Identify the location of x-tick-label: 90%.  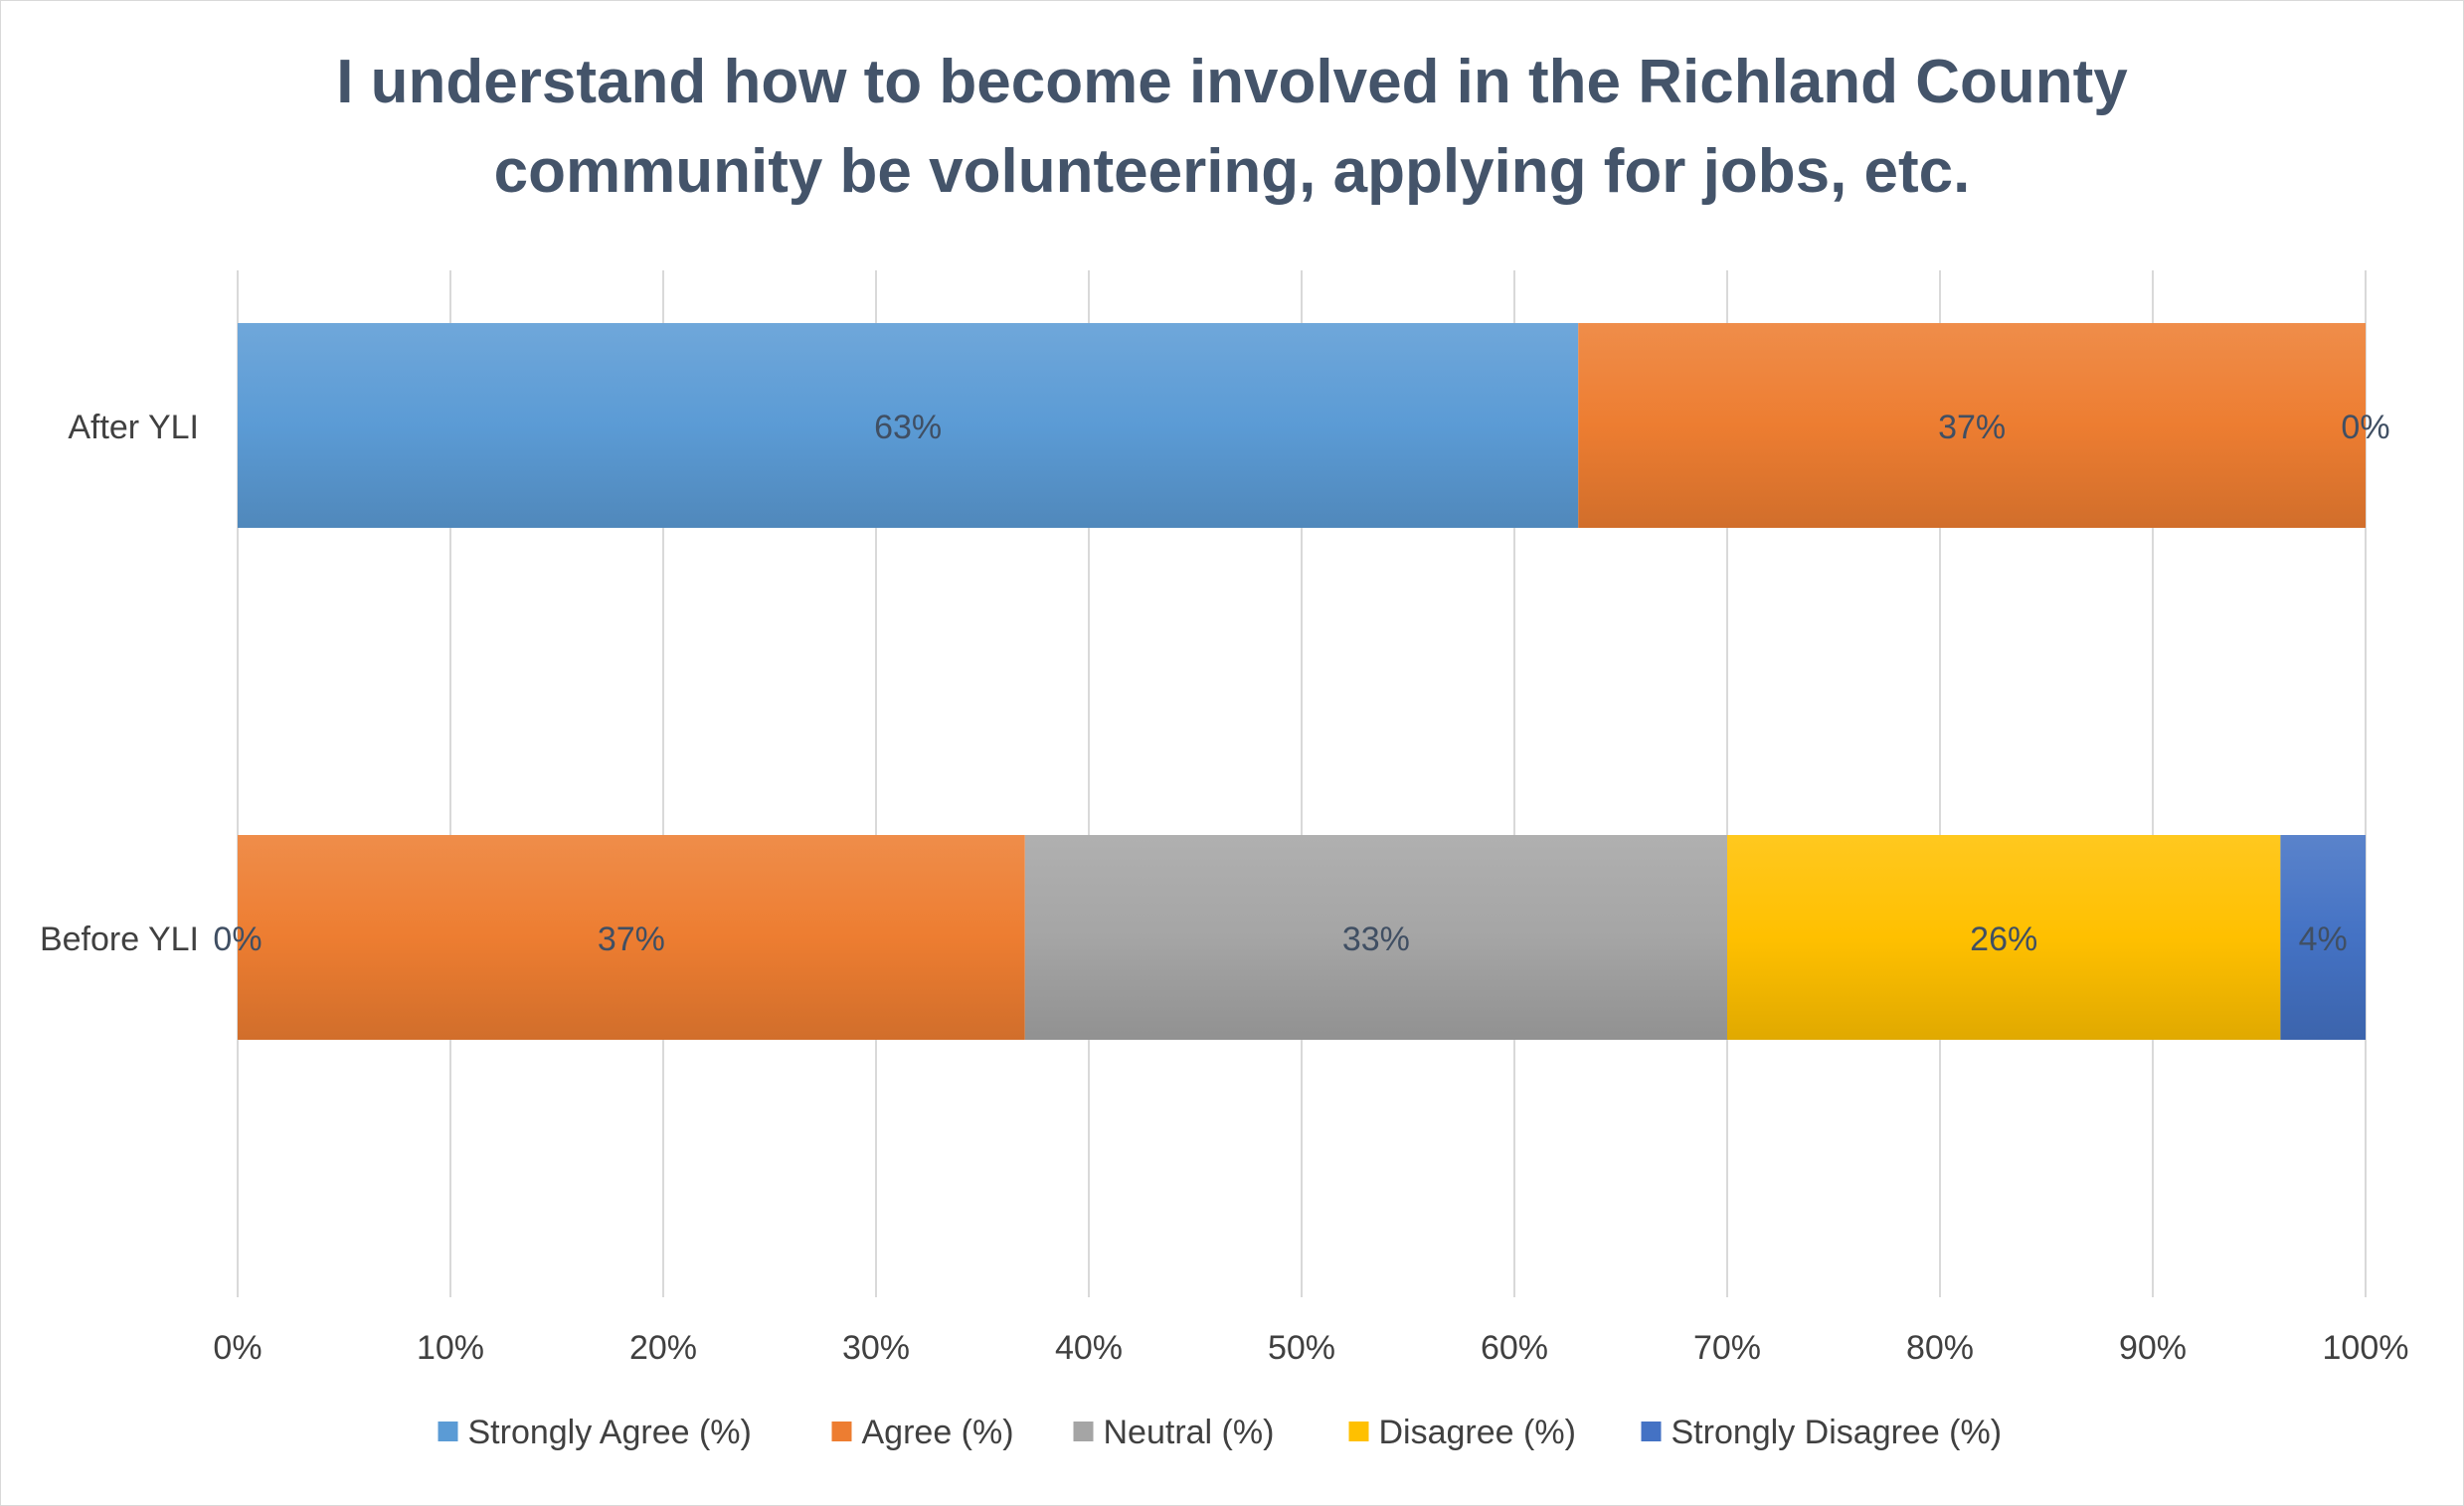
(2153, 1348).